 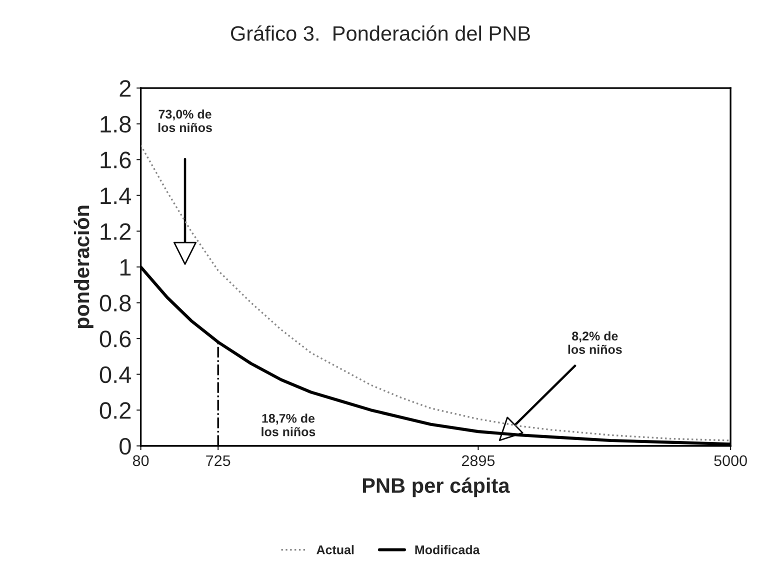 What do you see at coordinates (125, 446) in the screenshot?
I see `y-tick-label: 0` at bounding box center [125, 446].